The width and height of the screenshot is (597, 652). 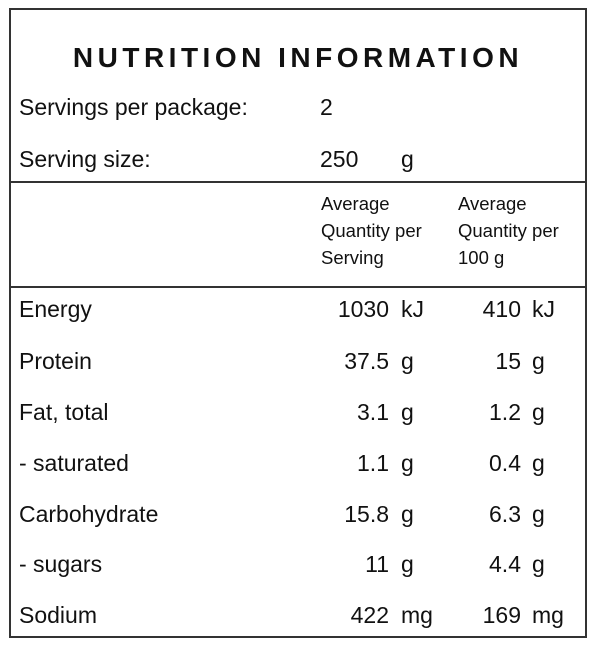 I want to click on column-header-per-100g: Average Quantity per 100 g, so click(x=508, y=230).